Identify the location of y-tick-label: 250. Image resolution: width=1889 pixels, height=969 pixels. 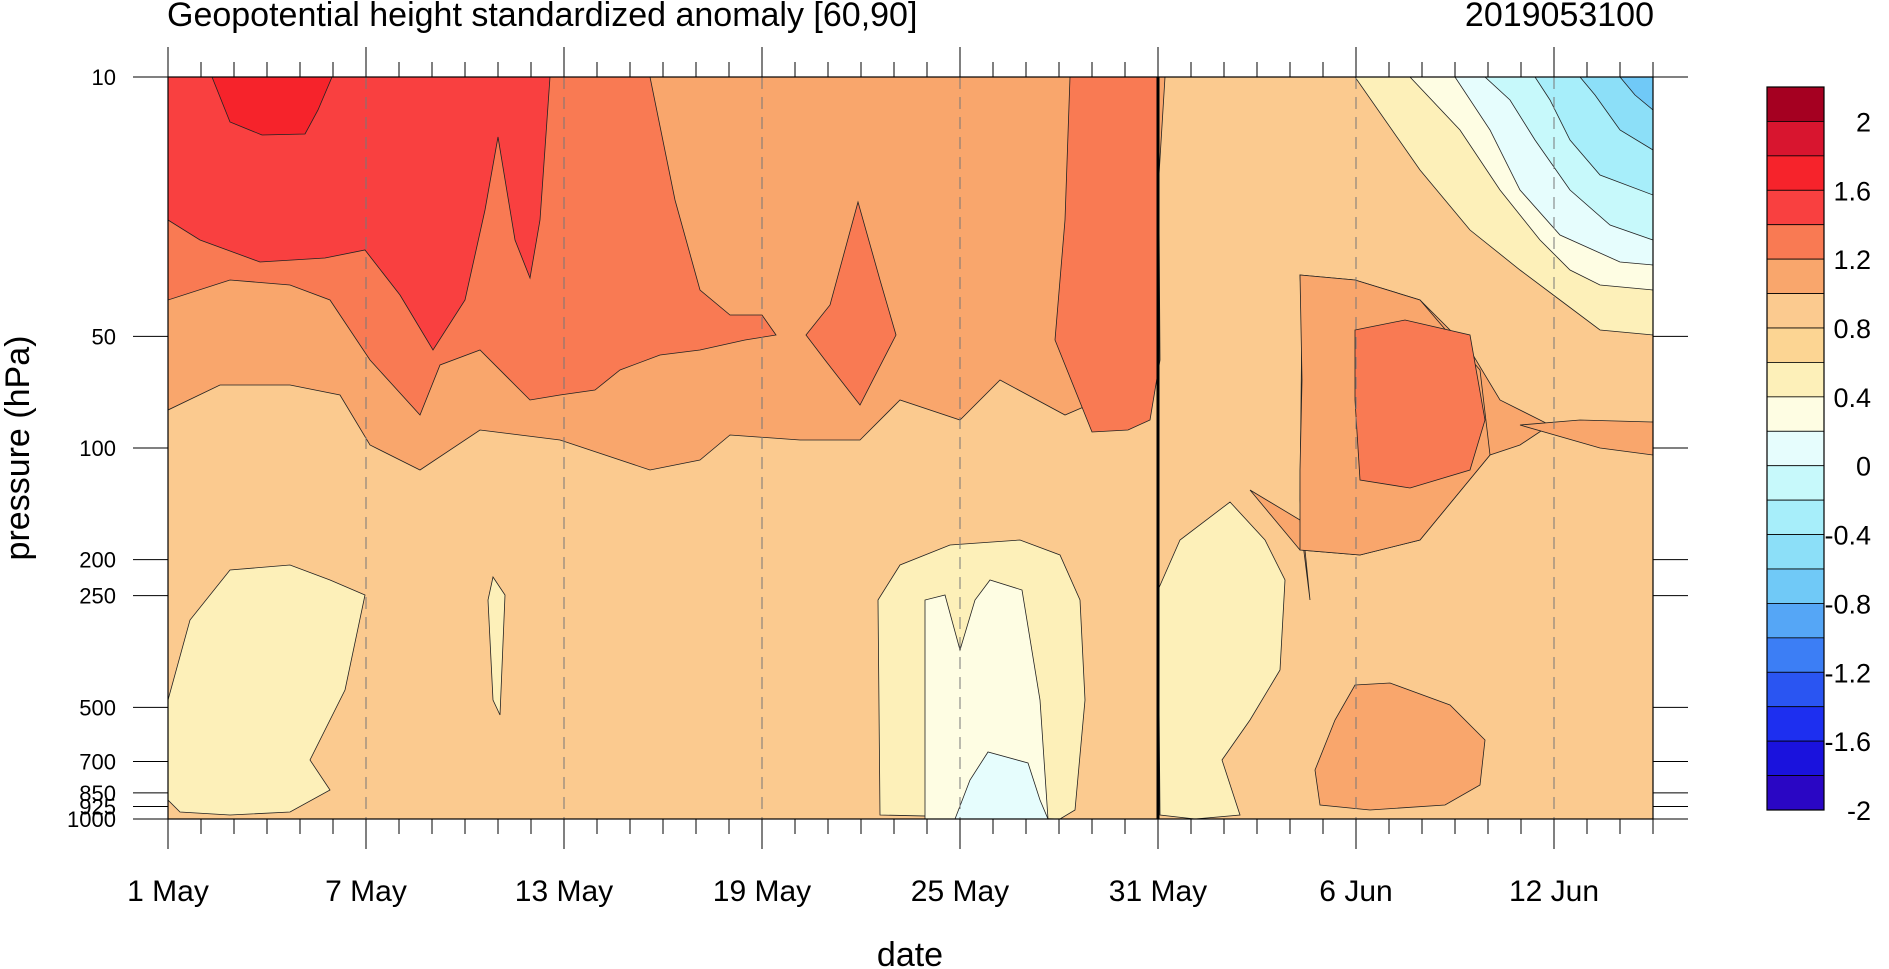
(97, 596).